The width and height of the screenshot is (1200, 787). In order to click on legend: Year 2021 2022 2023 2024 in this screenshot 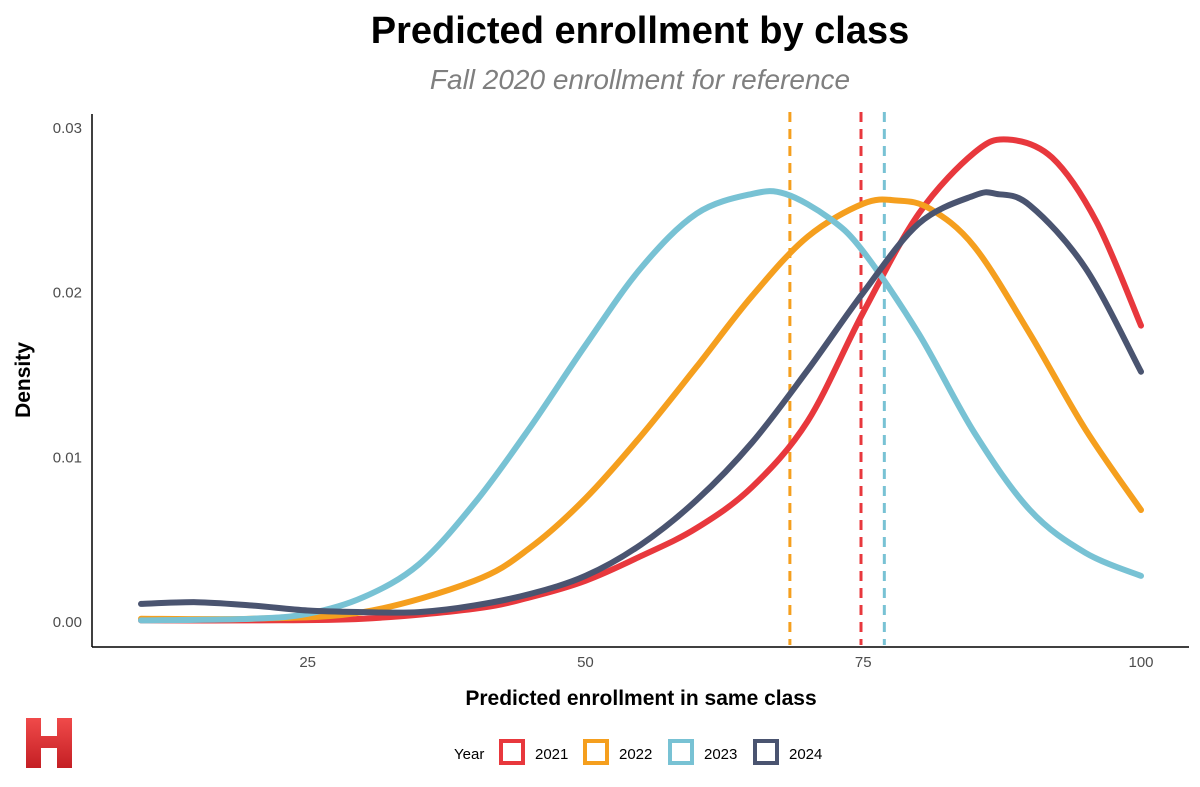, I will do `click(638, 752)`.